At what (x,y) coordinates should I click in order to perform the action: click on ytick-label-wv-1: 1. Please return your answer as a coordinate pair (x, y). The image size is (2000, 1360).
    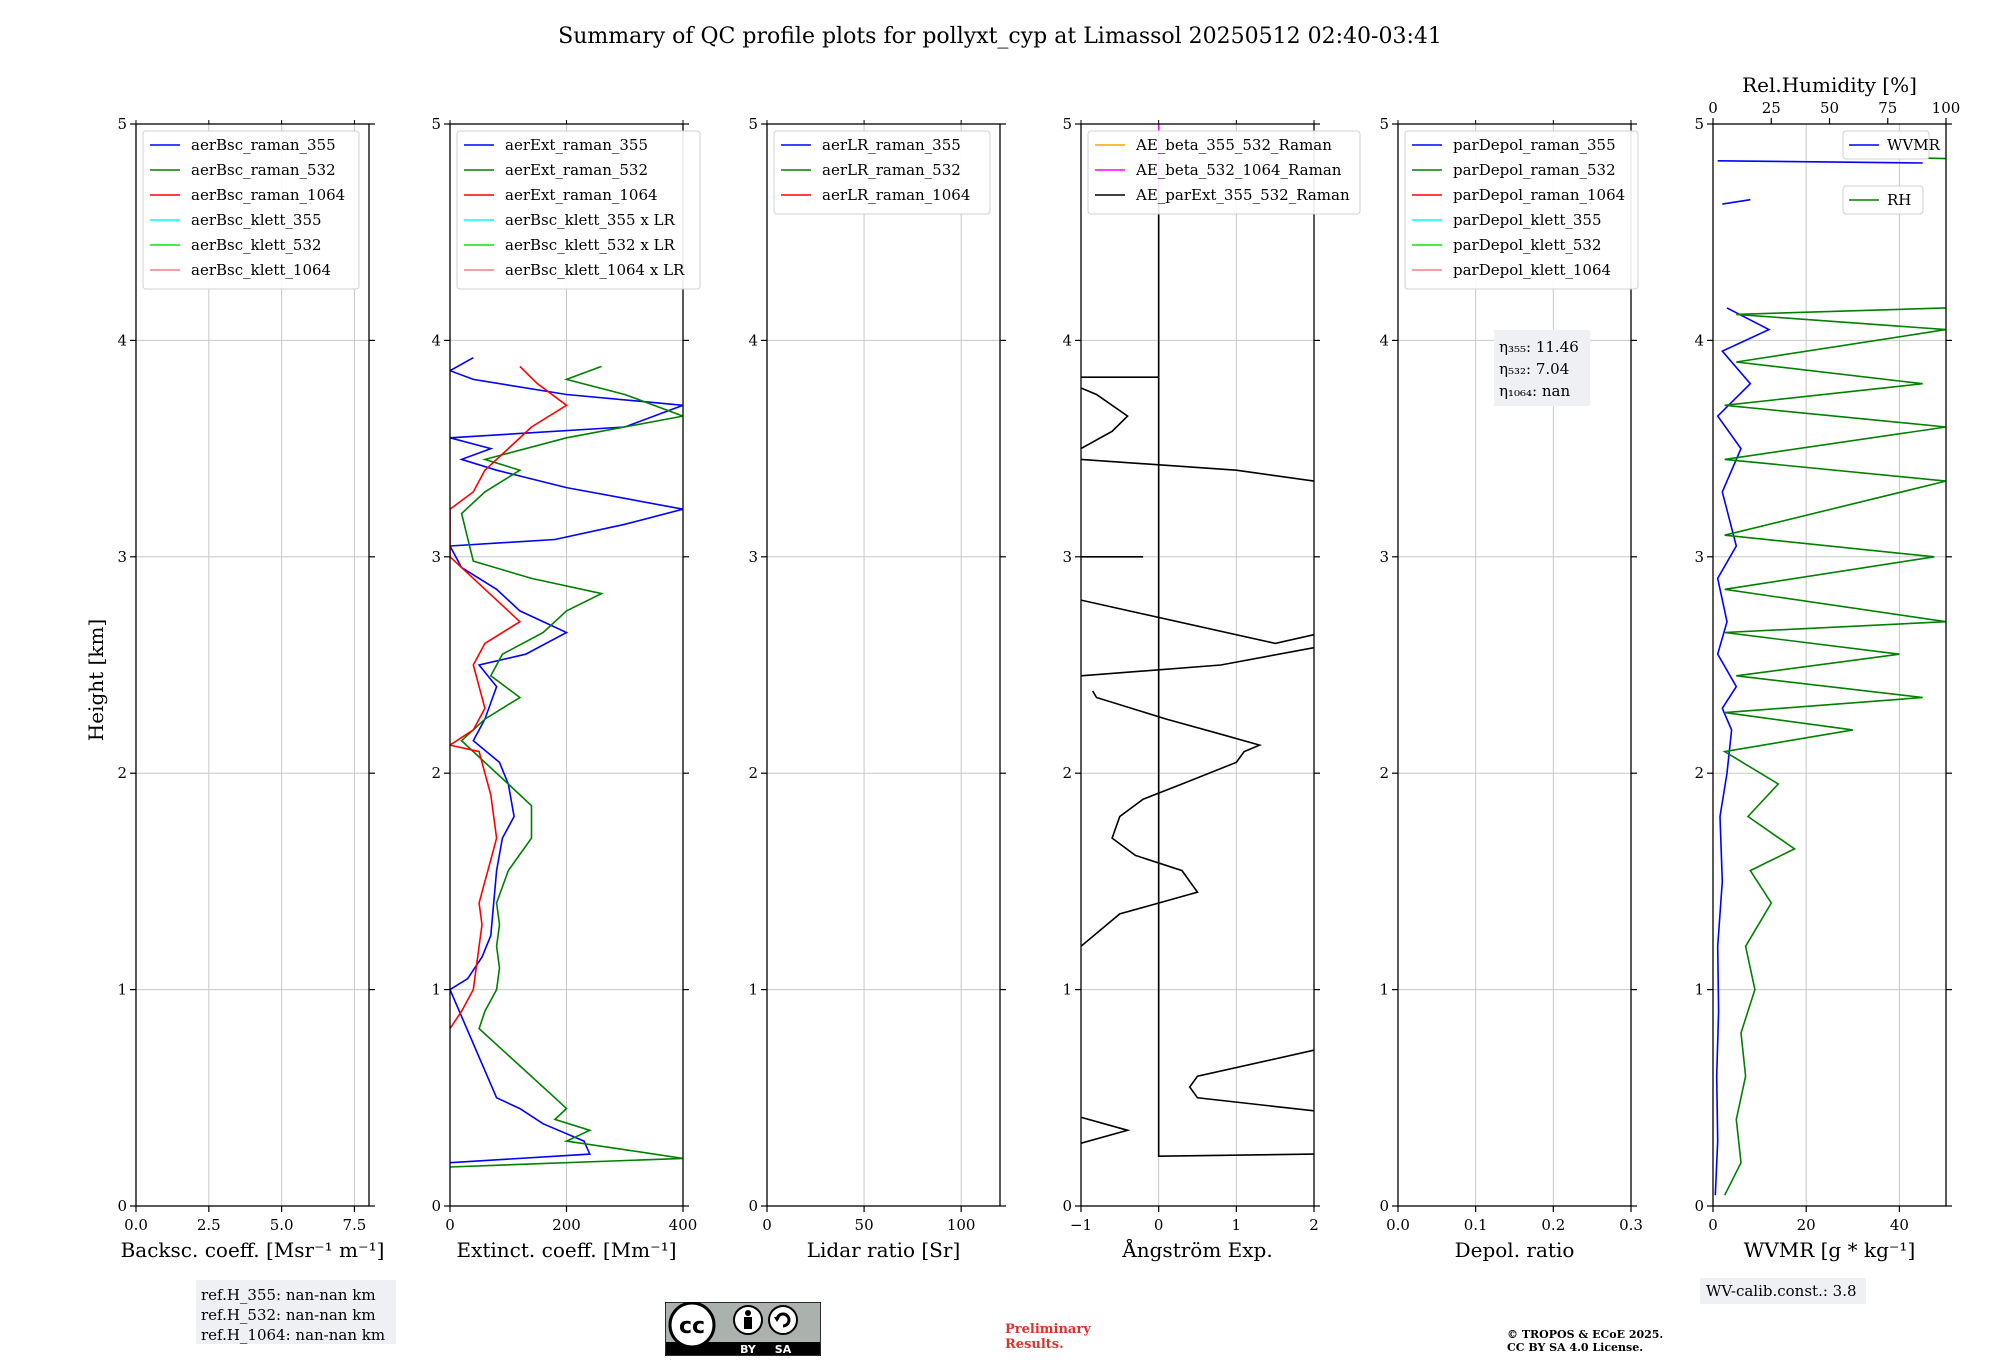
    Looking at the image, I should click on (1699, 990).